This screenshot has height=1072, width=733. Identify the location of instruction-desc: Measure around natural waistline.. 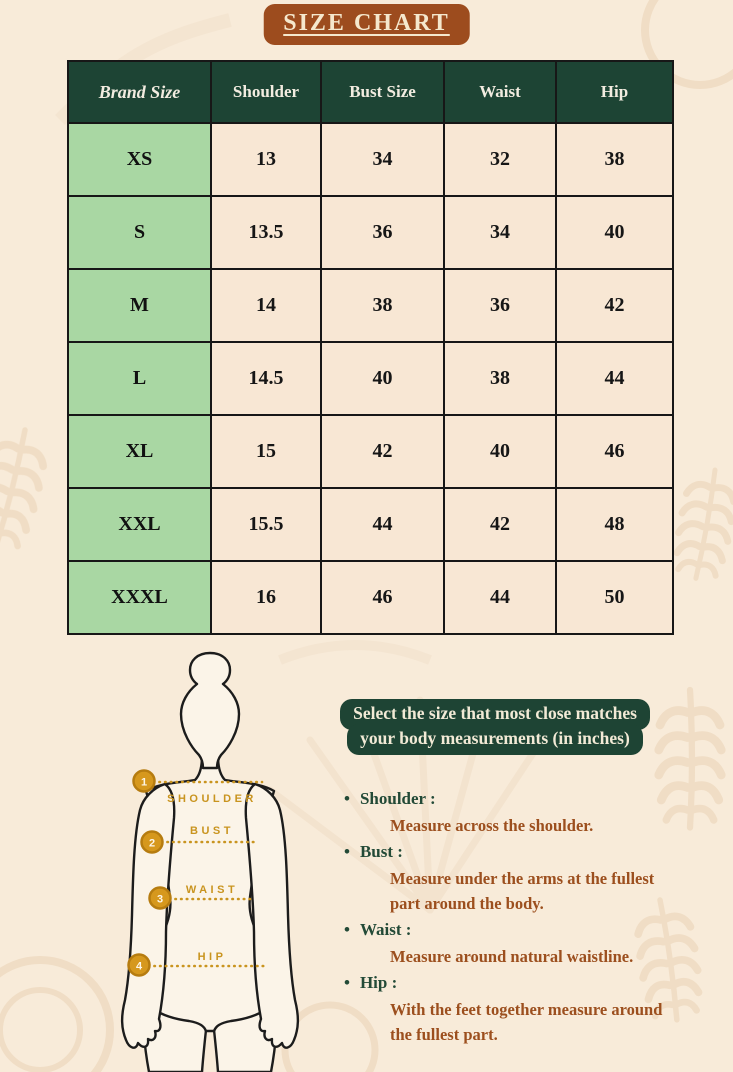
(512, 956).